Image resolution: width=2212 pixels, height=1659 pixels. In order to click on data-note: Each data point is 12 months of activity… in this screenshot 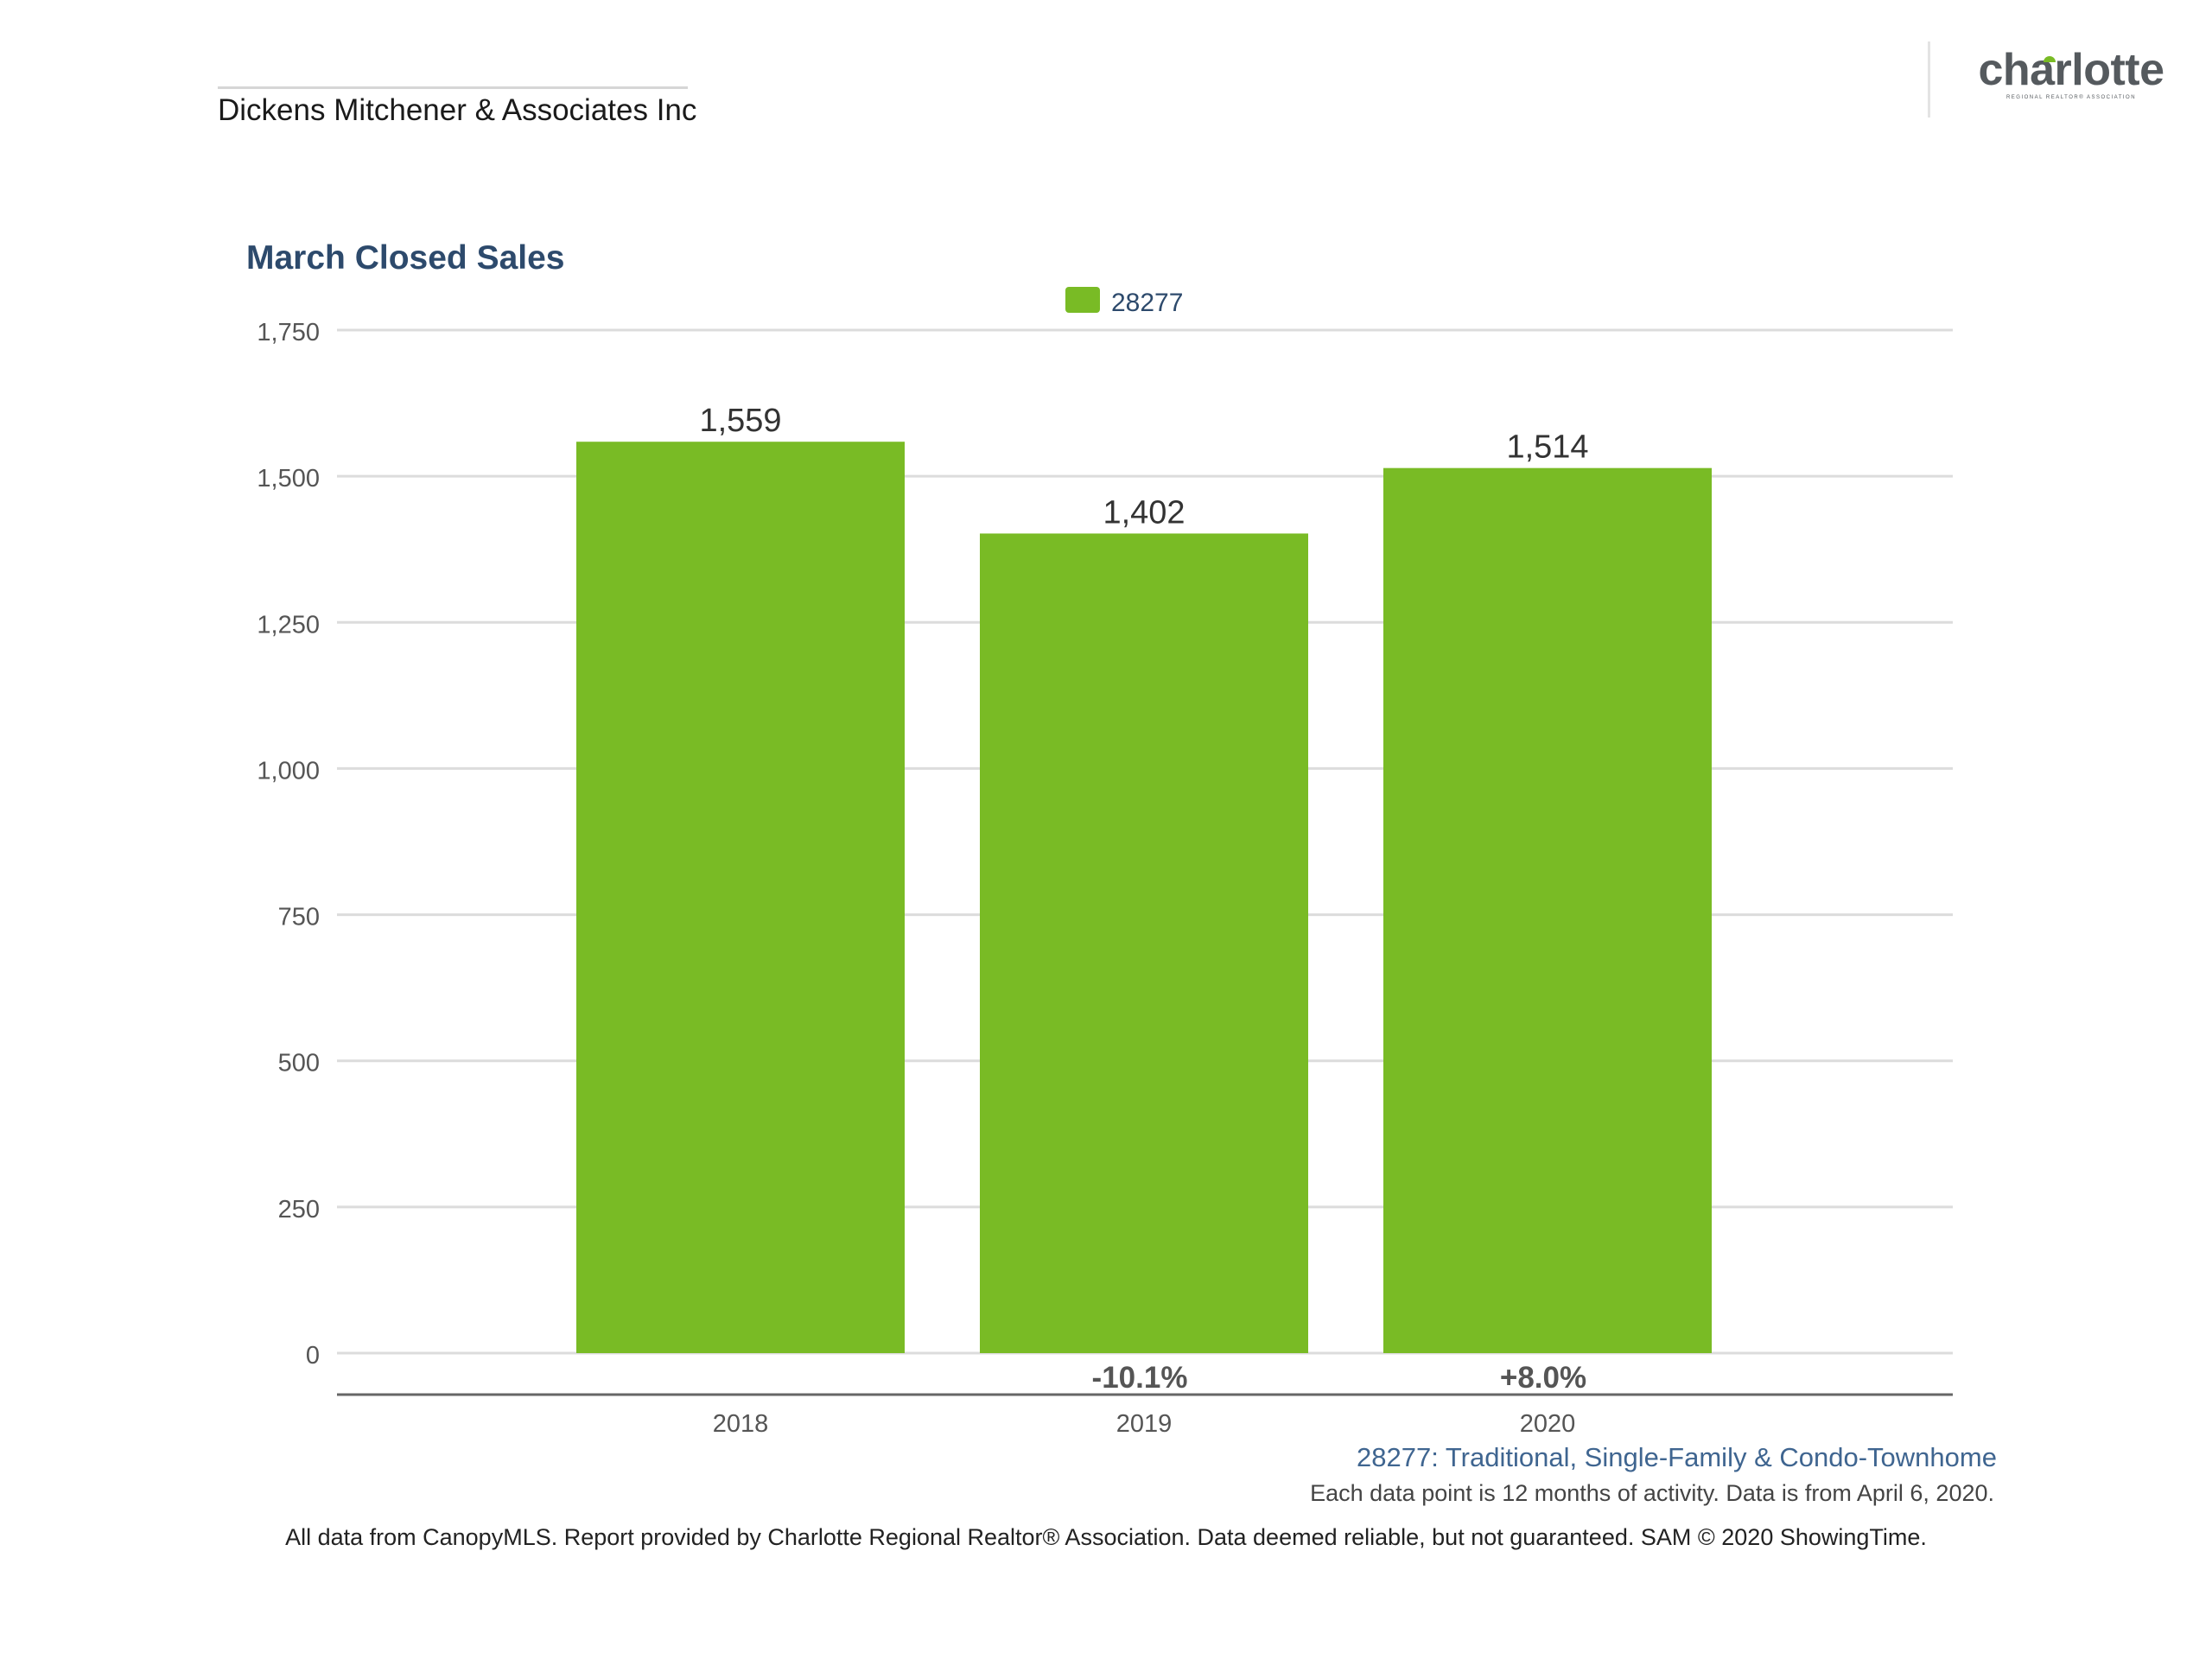, I will do `click(1652, 1493)`.